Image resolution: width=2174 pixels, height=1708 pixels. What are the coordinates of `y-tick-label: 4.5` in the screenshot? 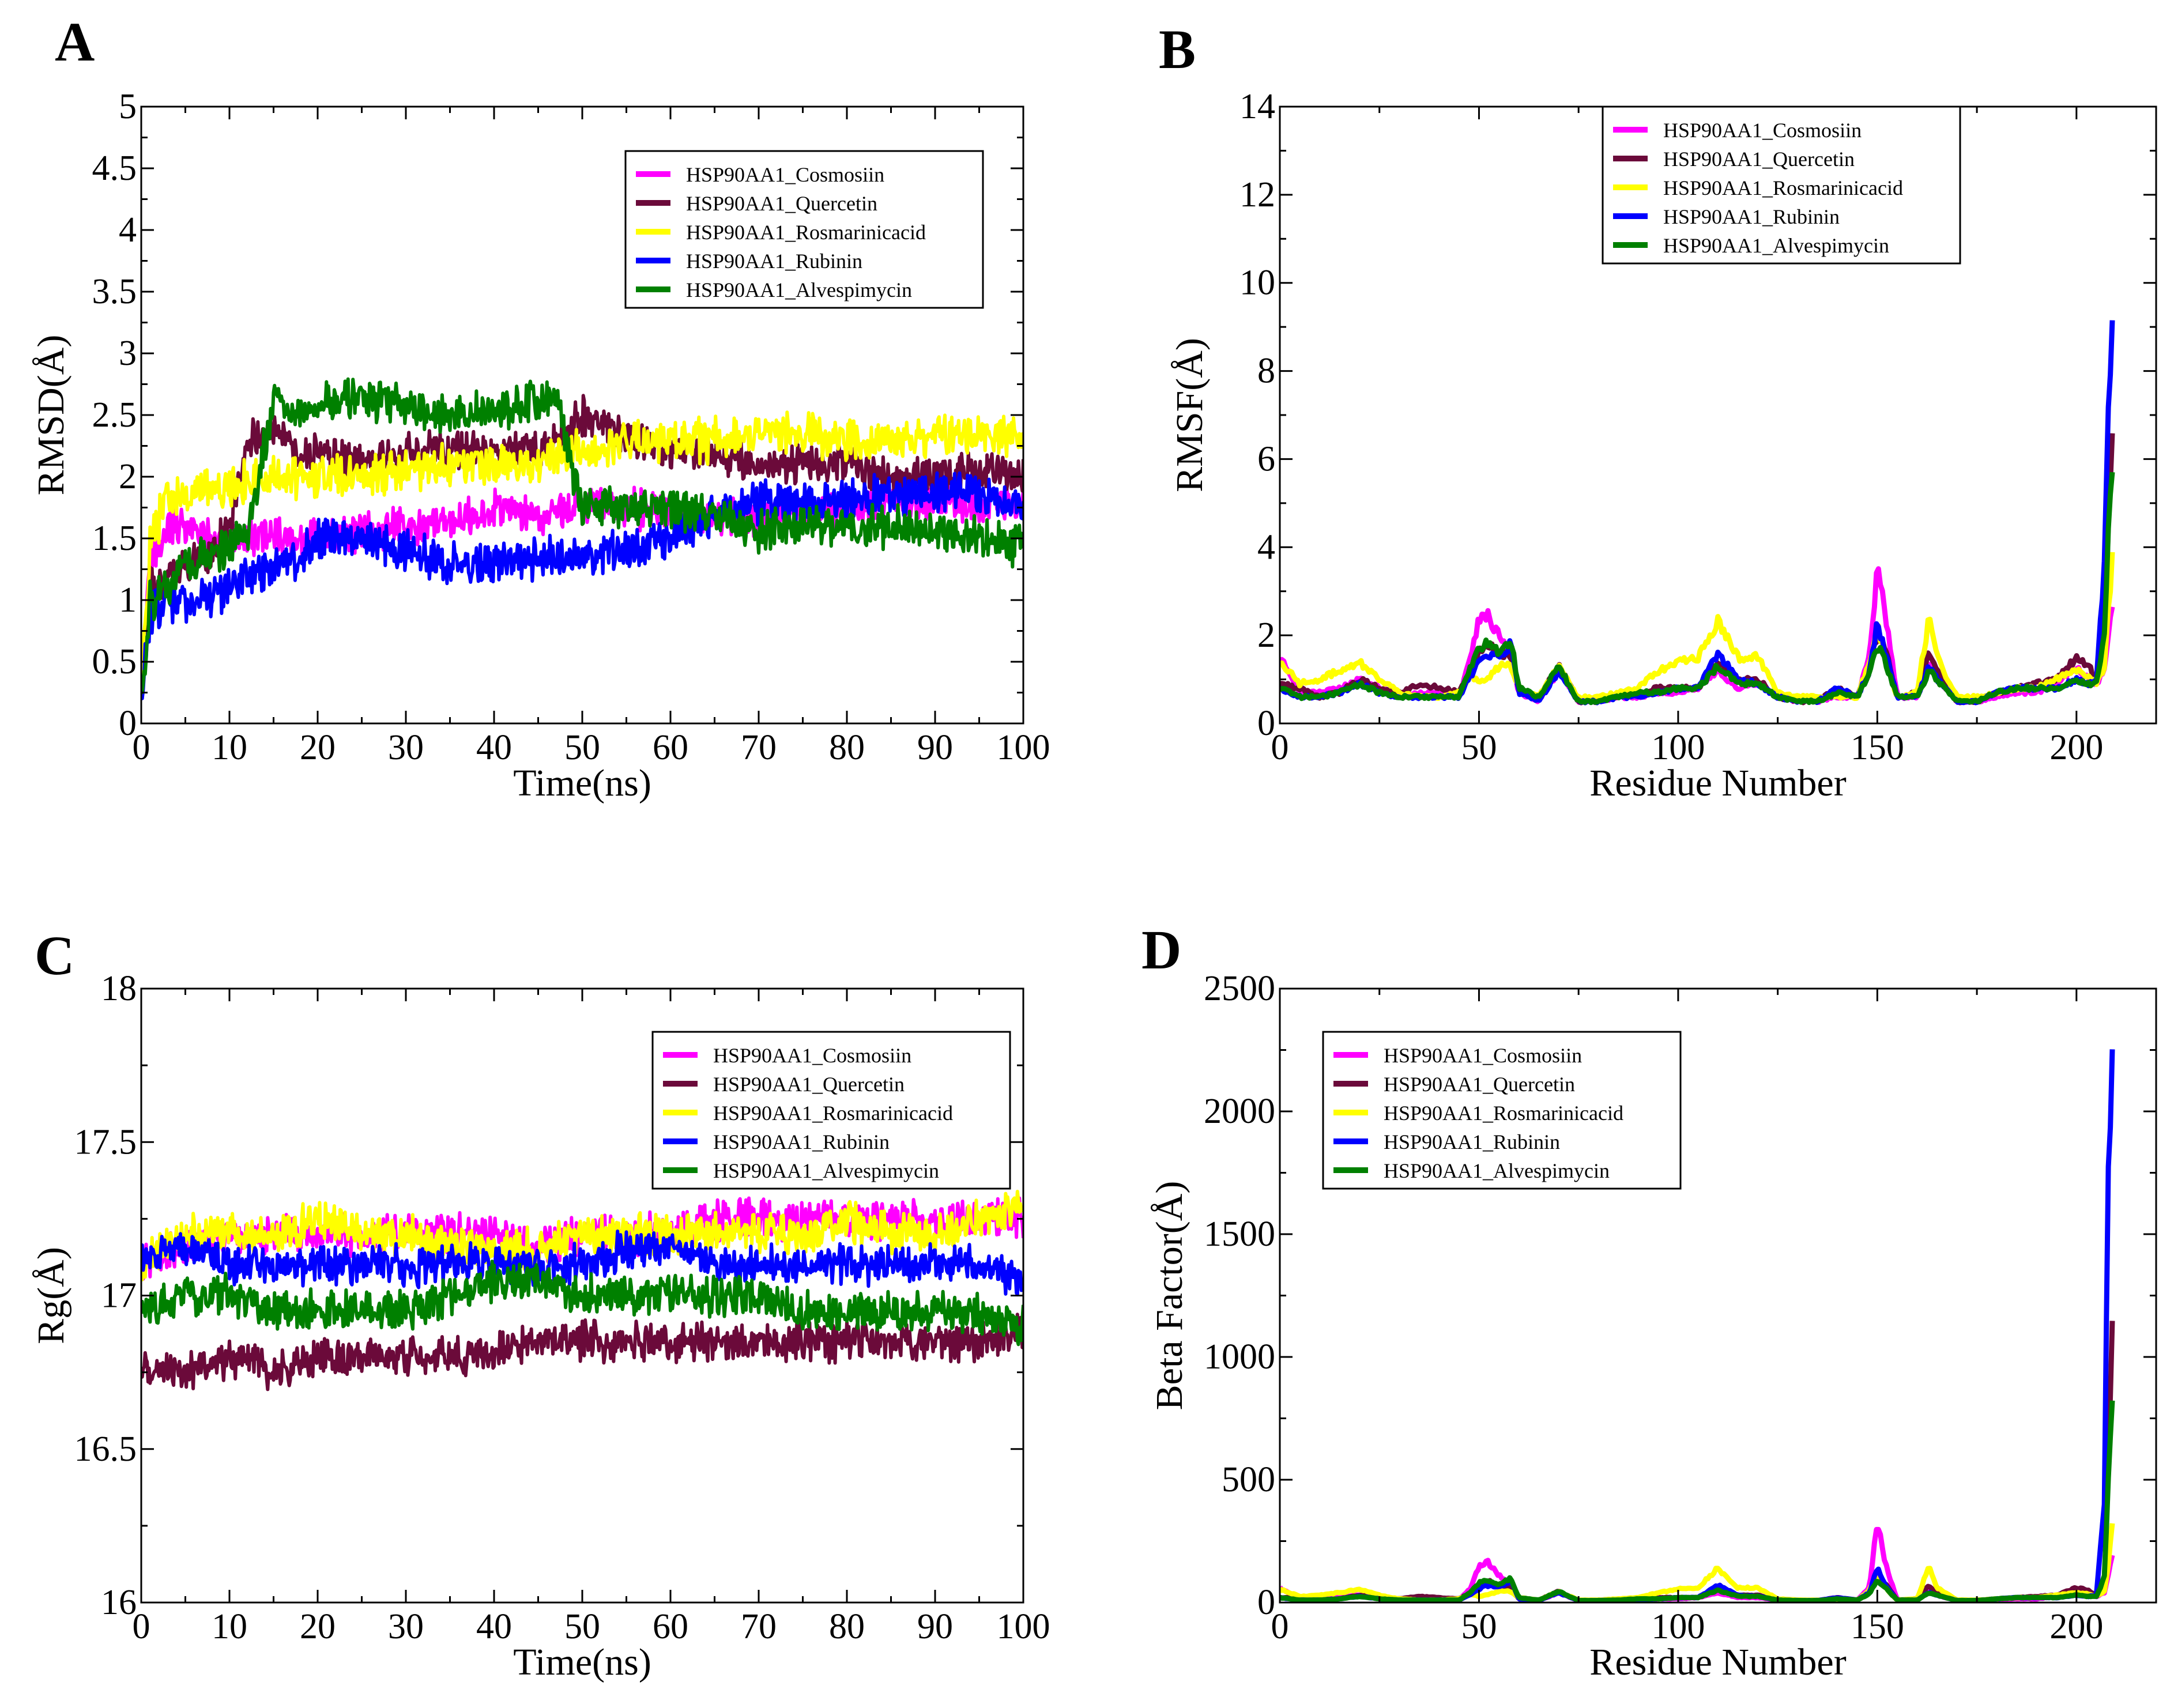 It's located at (115, 168).